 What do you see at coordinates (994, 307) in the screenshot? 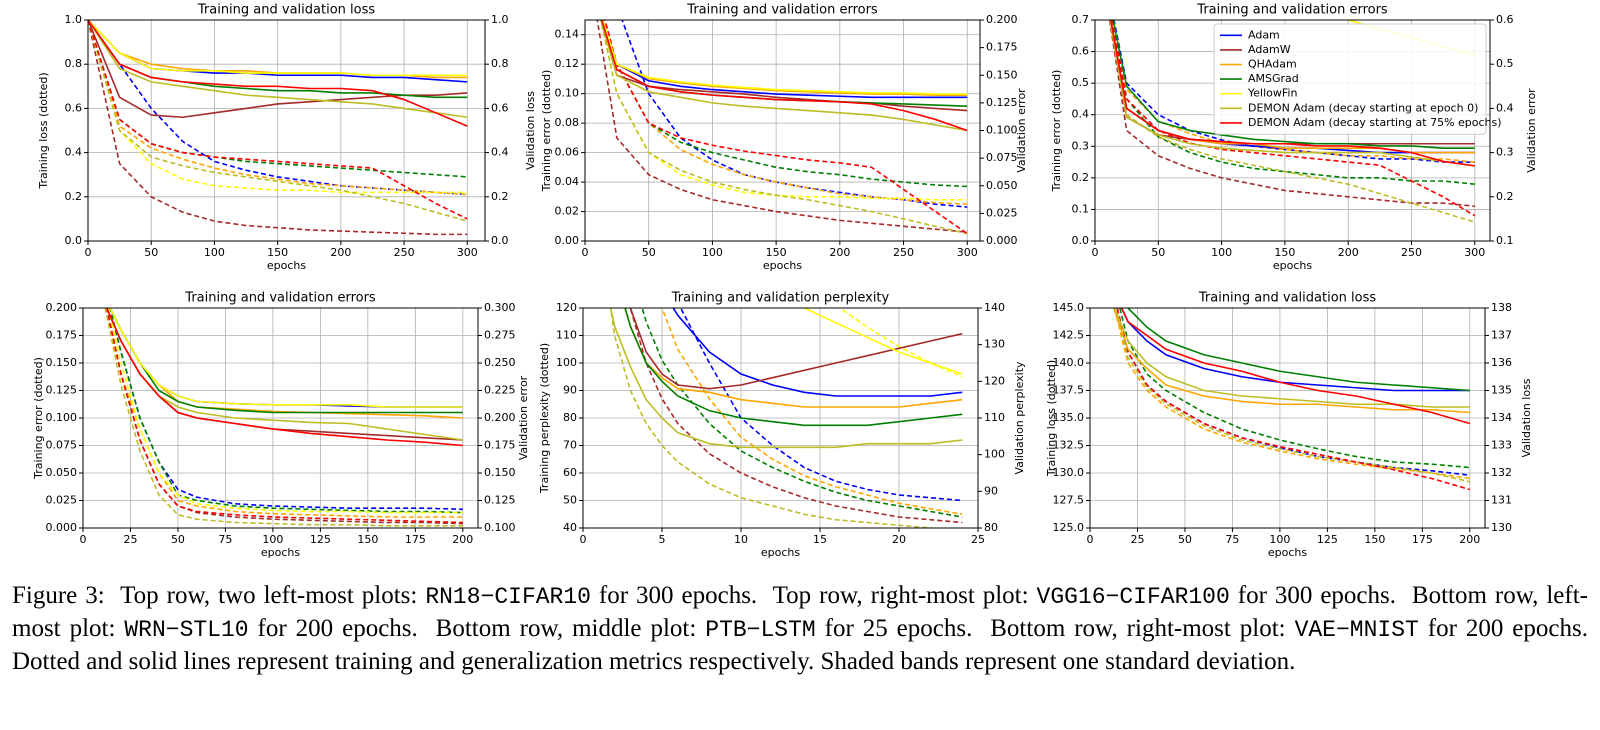
I see `y2-tick-label: 140` at bounding box center [994, 307].